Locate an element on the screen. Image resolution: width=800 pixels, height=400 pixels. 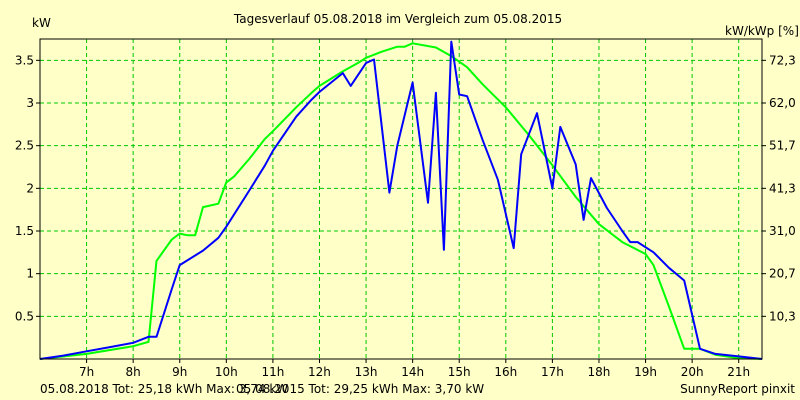
y-tick-label: 2.5 is located at coordinates (24, 146).